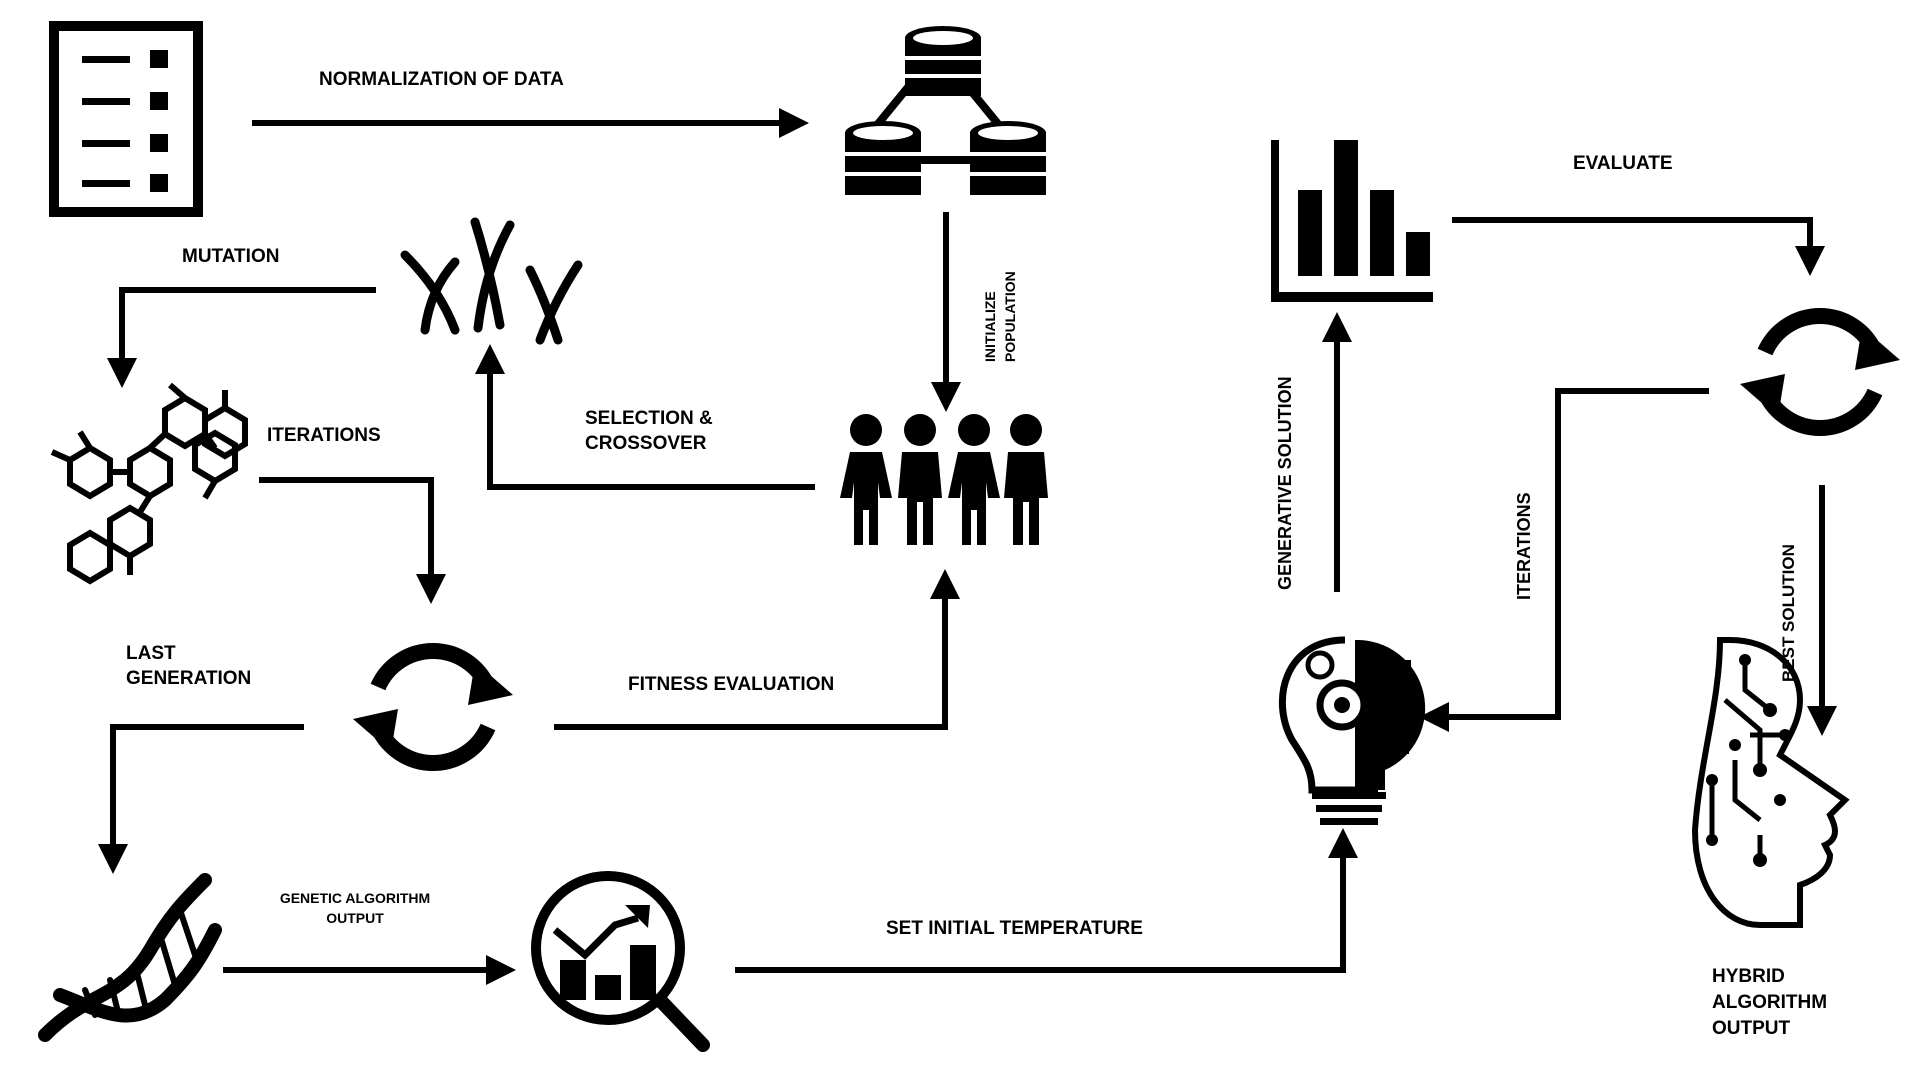 Image resolution: width=1920 pixels, height=1086 pixels. I want to click on ai-head-icon, so click(1770, 782).